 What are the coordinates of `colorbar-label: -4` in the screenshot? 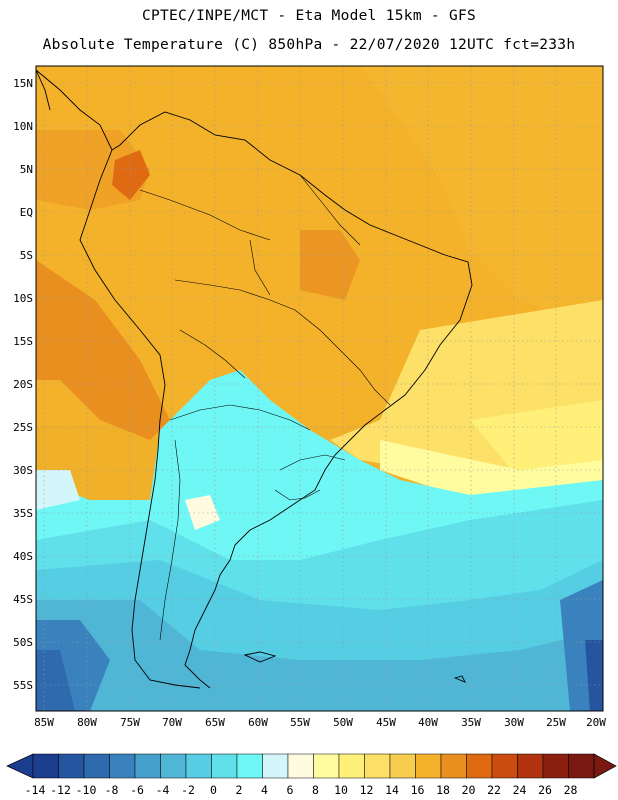 It's located at (163, 790).